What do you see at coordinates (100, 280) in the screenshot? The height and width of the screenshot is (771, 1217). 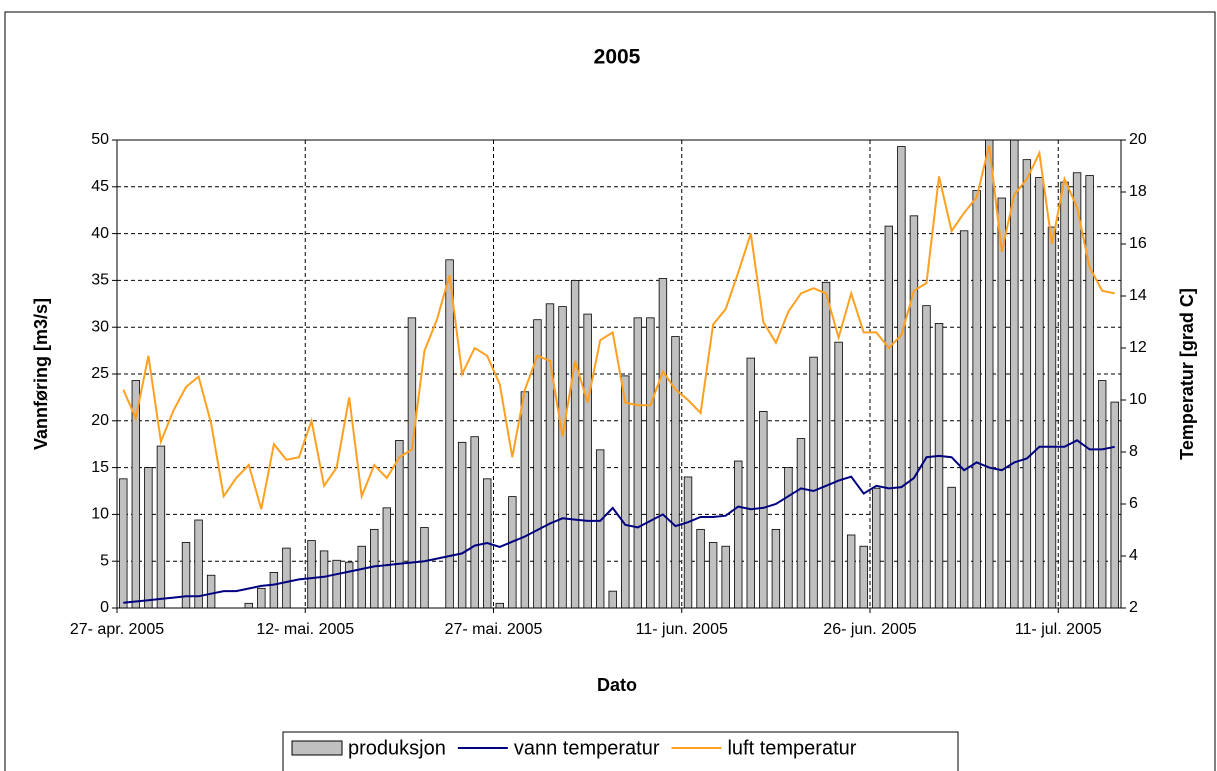 I see `y-tick-label: 35` at bounding box center [100, 280].